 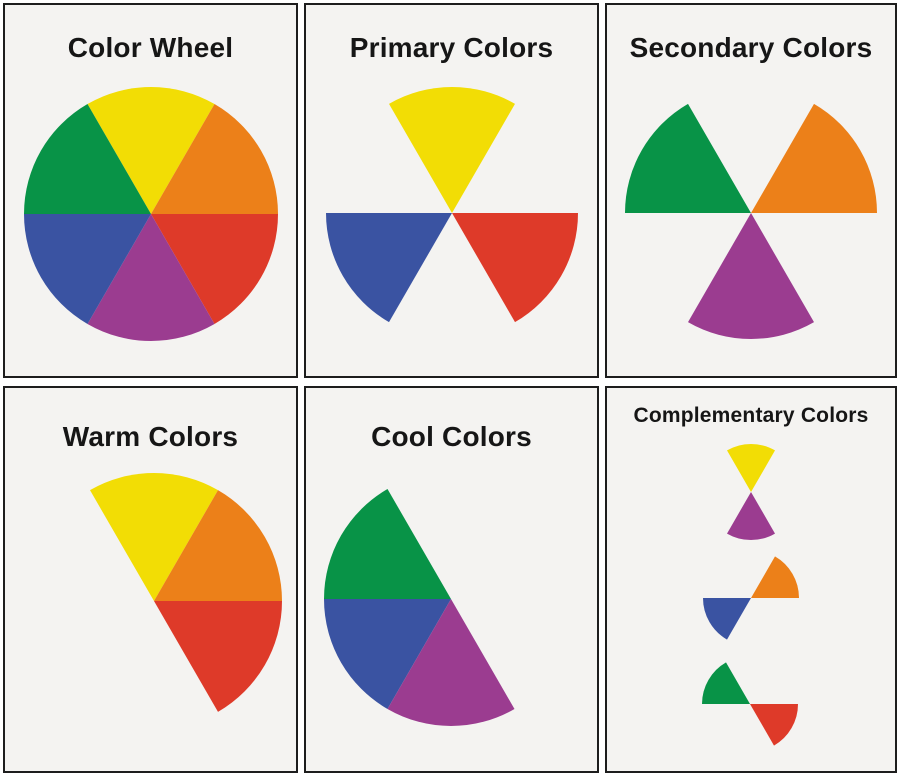 I want to click on complementary-colors-figure, so click(x=750, y=594).